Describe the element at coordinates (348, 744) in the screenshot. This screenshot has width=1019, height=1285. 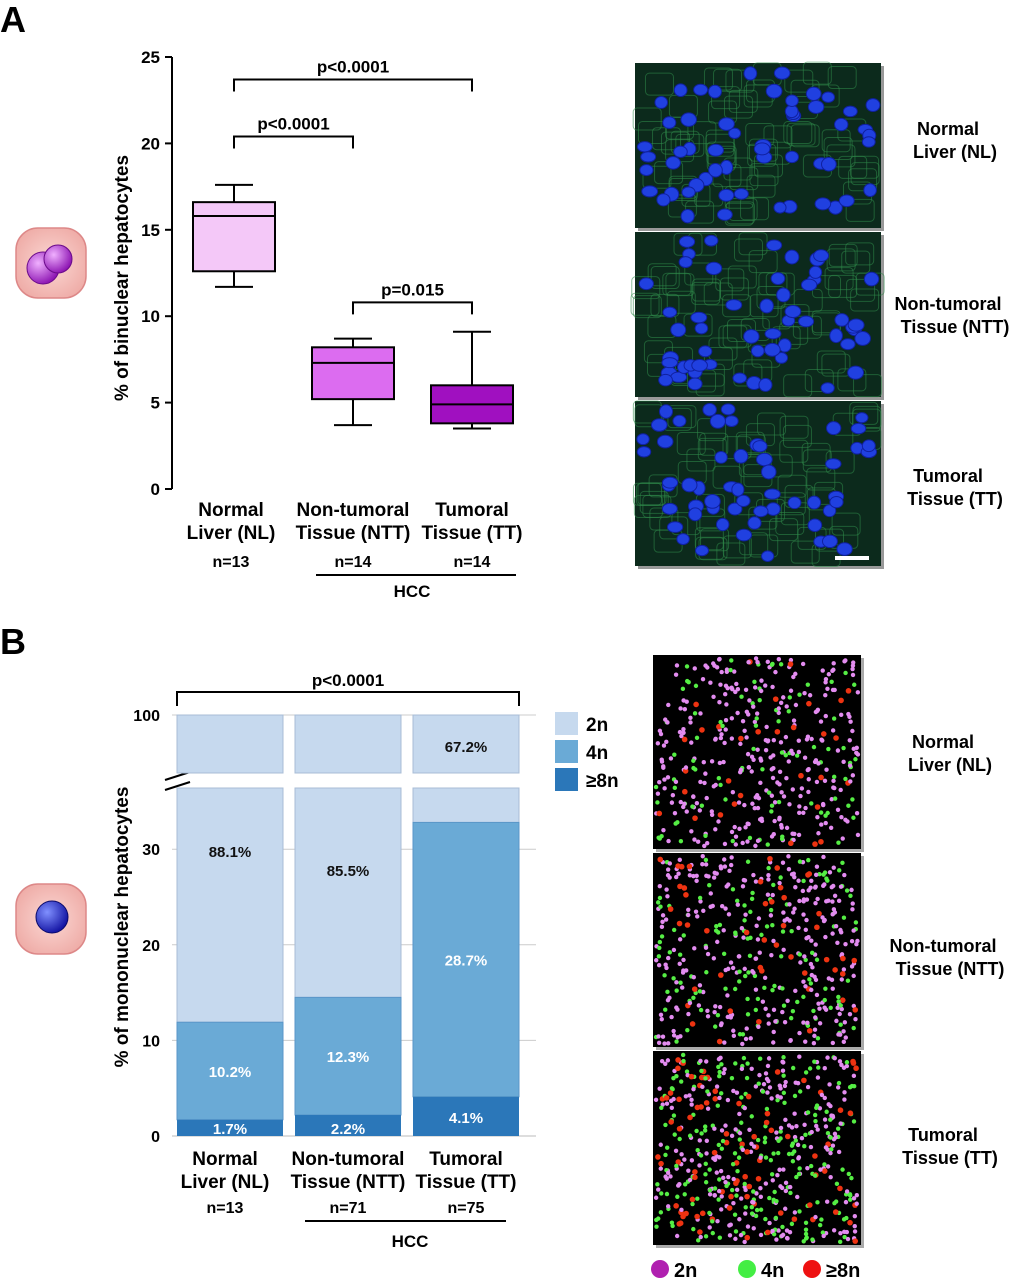
I see `segment-2n-upper` at that location.